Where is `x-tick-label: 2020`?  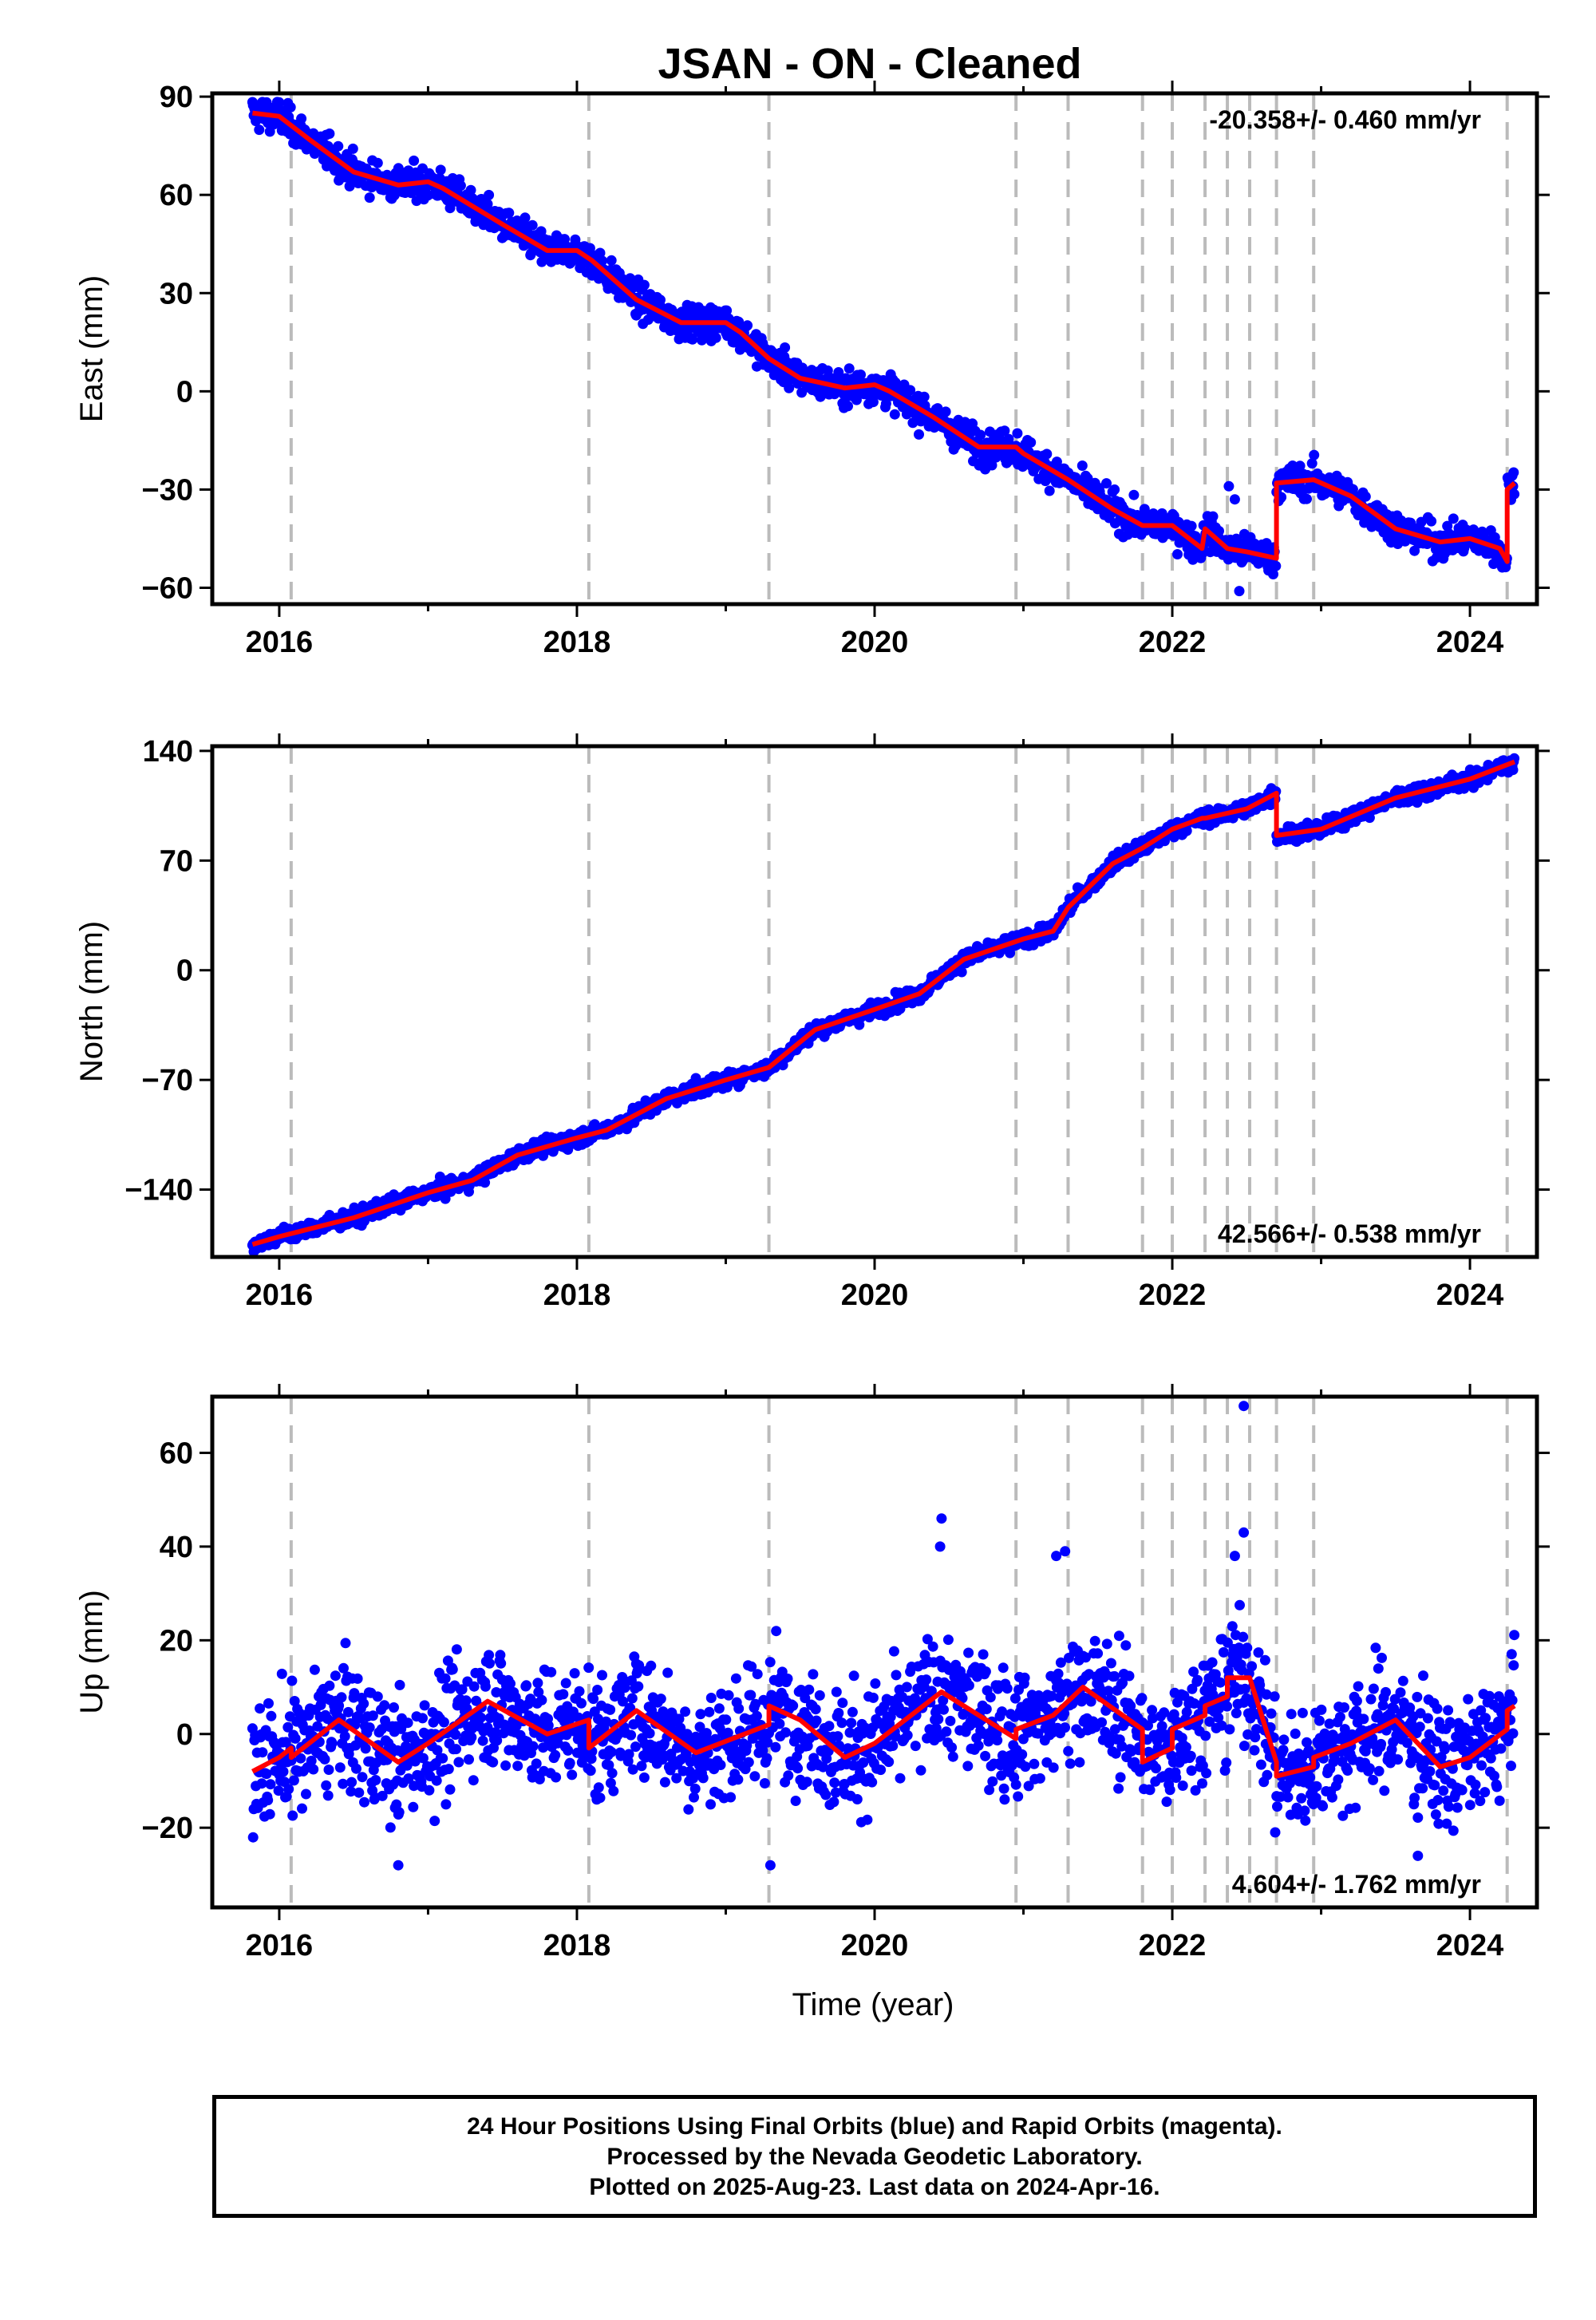
x-tick-label: 2020 is located at coordinates (875, 1295).